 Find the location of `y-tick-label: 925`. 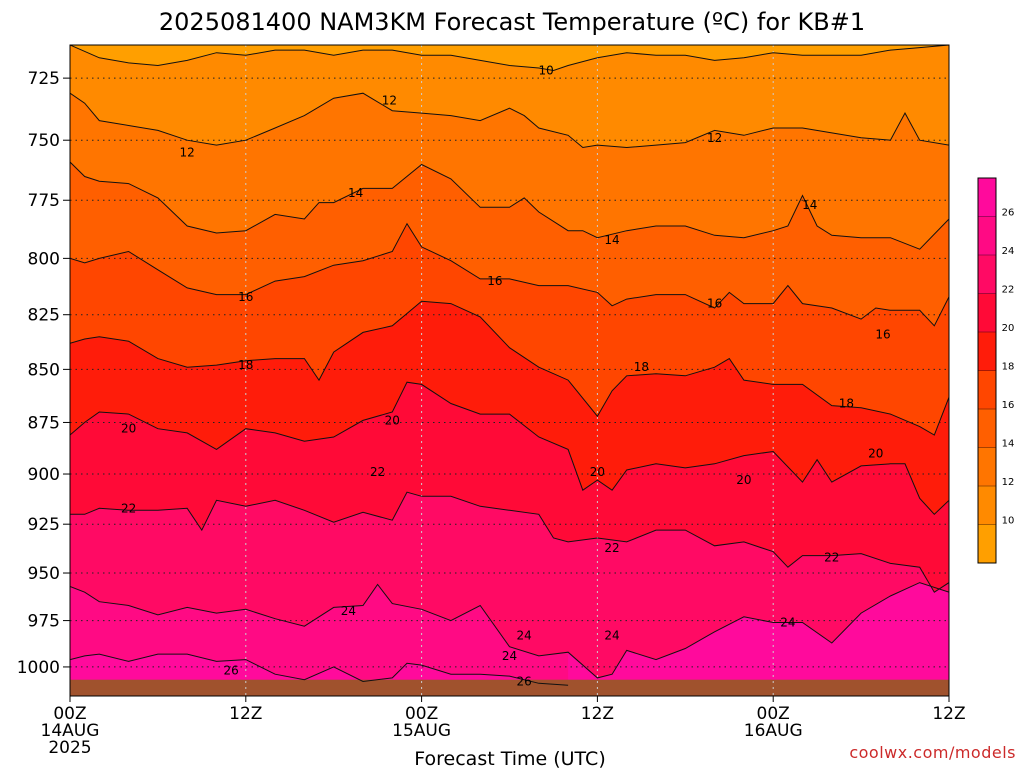

y-tick-label: 925 is located at coordinates (44, 525).